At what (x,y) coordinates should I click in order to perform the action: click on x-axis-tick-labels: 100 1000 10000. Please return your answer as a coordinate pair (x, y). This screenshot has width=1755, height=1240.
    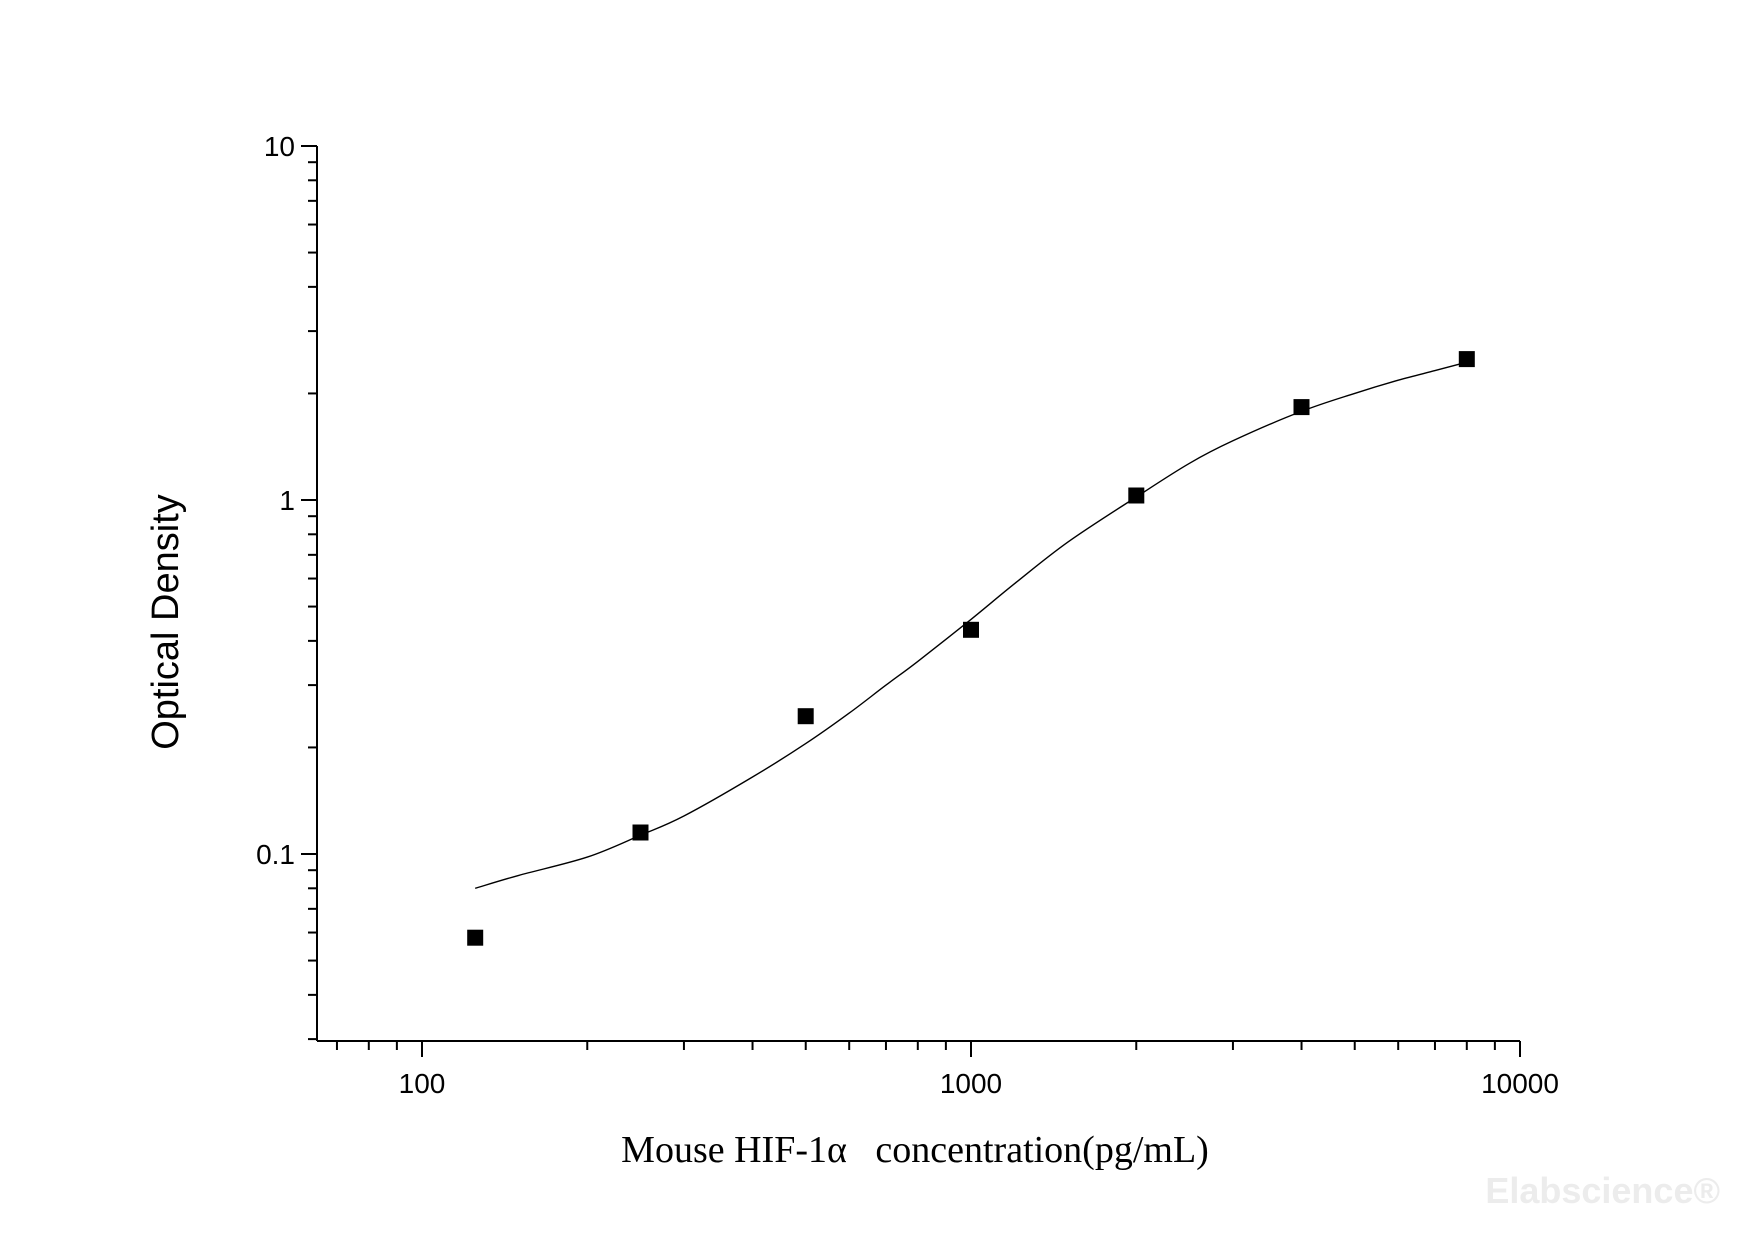
    Looking at the image, I should click on (979, 1083).